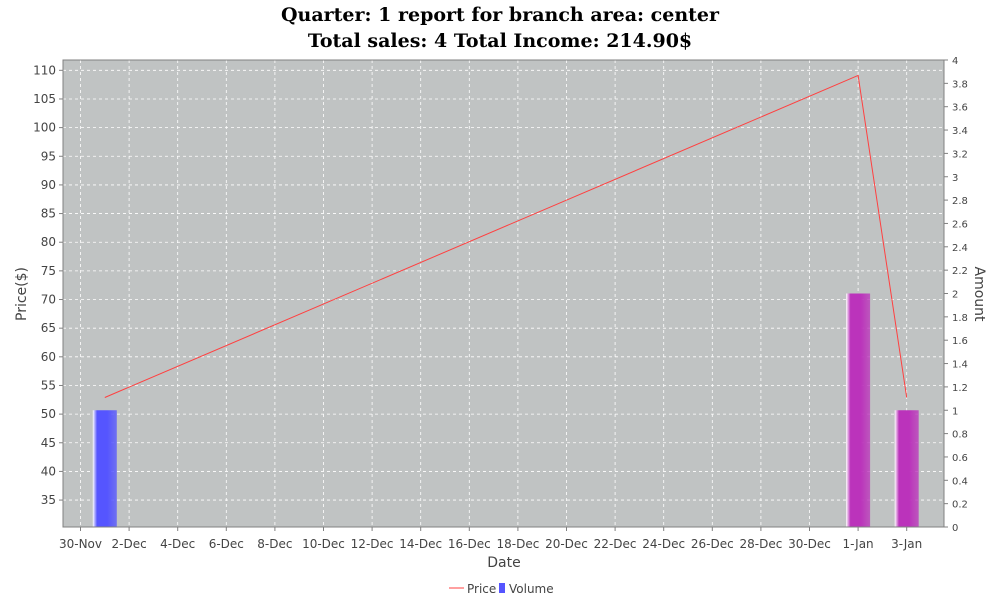  What do you see at coordinates (420, 544) in the screenshot?
I see `x-tick-label: 14-Dec` at bounding box center [420, 544].